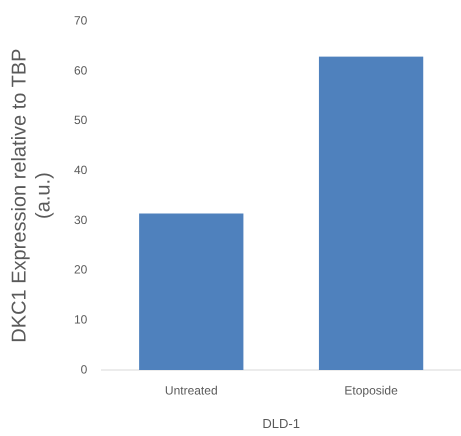  Describe the element at coordinates (191, 391) in the screenshot. I see `x-tick-label: Untreated` at that location.